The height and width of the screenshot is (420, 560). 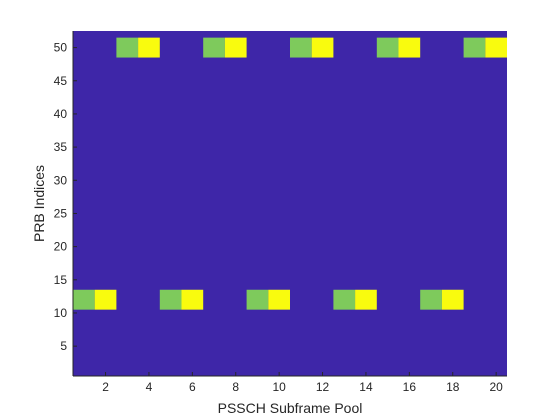 I want to click on block-yellow-x8, so click(x=235, y=47).